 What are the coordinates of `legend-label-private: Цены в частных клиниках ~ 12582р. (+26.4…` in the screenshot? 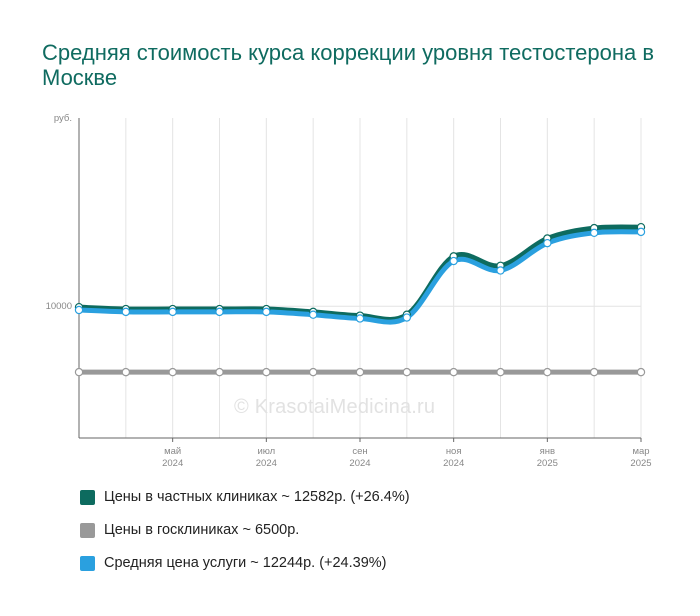 It's located at (257, 497).